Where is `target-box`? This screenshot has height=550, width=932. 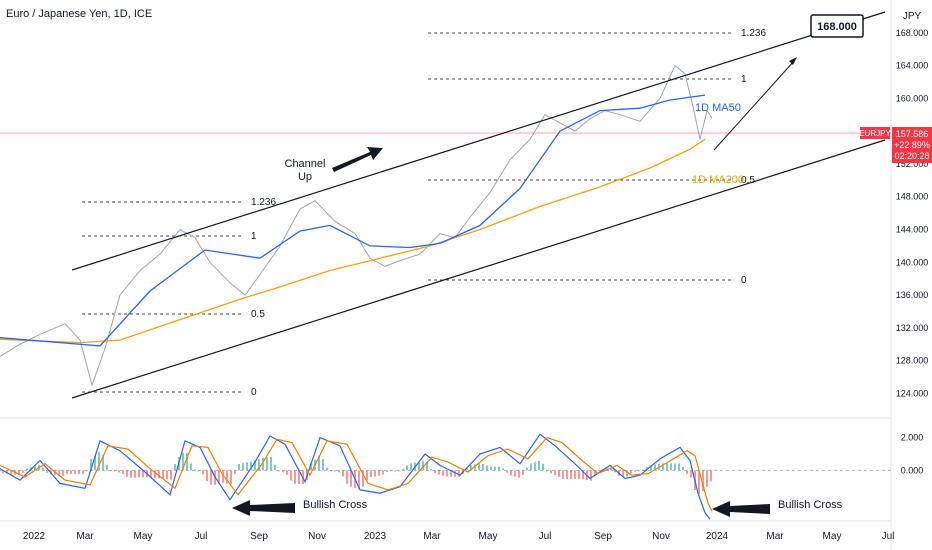
target-box is located at coordinates (837, 26).